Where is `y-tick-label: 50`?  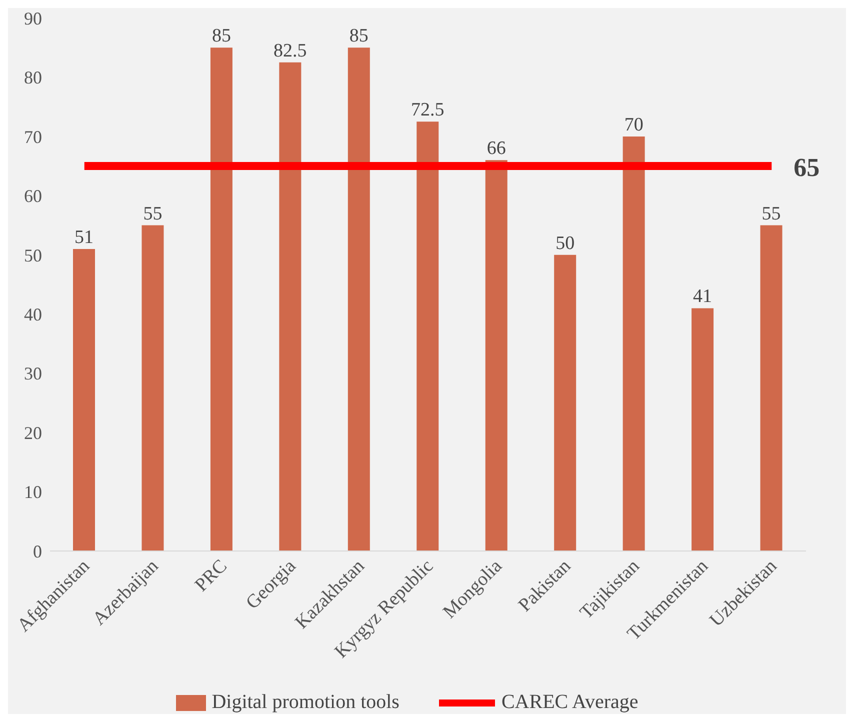
y-tick-label: 50 is located at coordinates (33, 255).